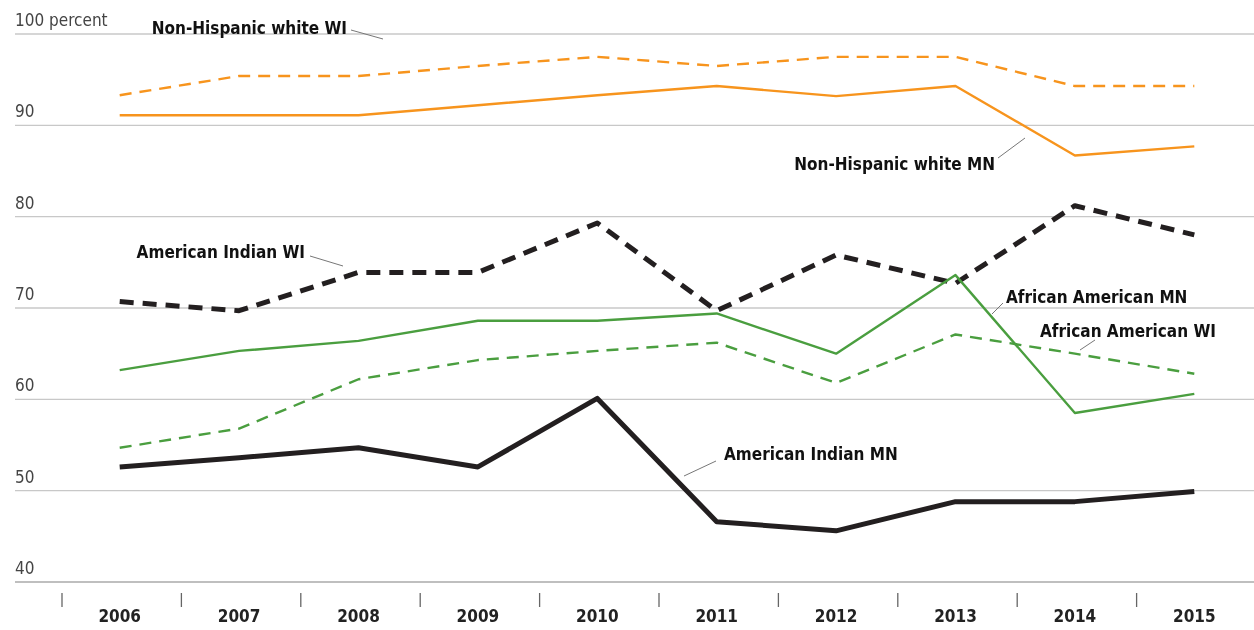  Describe the element at coordinates (239, 616) in the screenshot. I see `x-tick-label: 2007` at that location.